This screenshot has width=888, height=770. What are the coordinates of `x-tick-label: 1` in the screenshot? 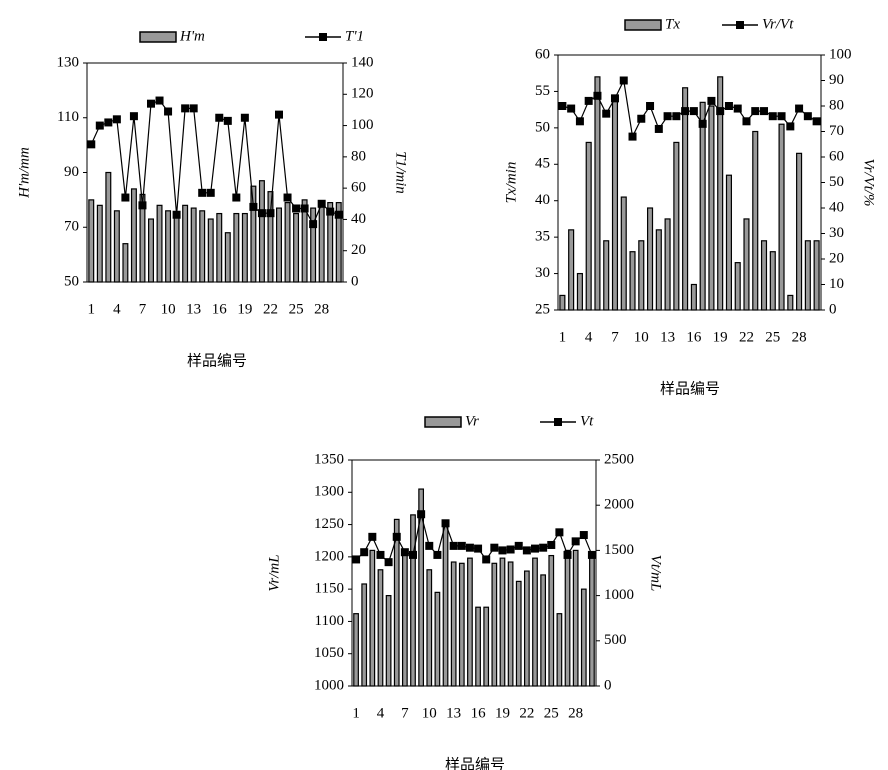 It's located at (92, 309).